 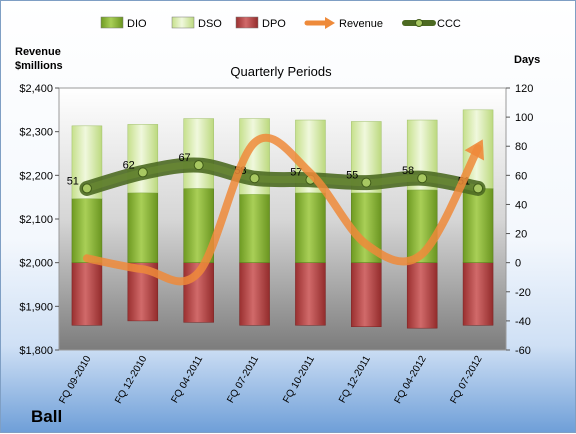 I want to click on right-tick-label: 80, so click(x=521, y=147).